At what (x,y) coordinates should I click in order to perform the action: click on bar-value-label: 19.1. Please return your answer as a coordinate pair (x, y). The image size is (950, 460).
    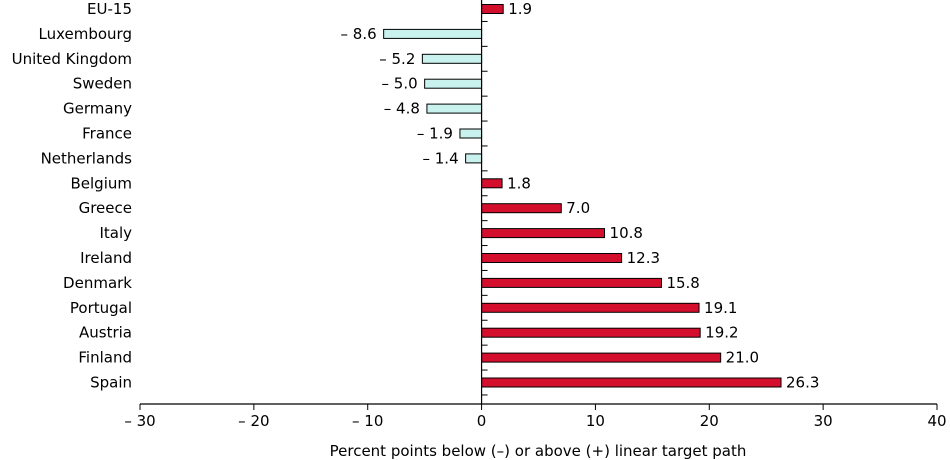
    Looking at the image, I should click on (720, 308).